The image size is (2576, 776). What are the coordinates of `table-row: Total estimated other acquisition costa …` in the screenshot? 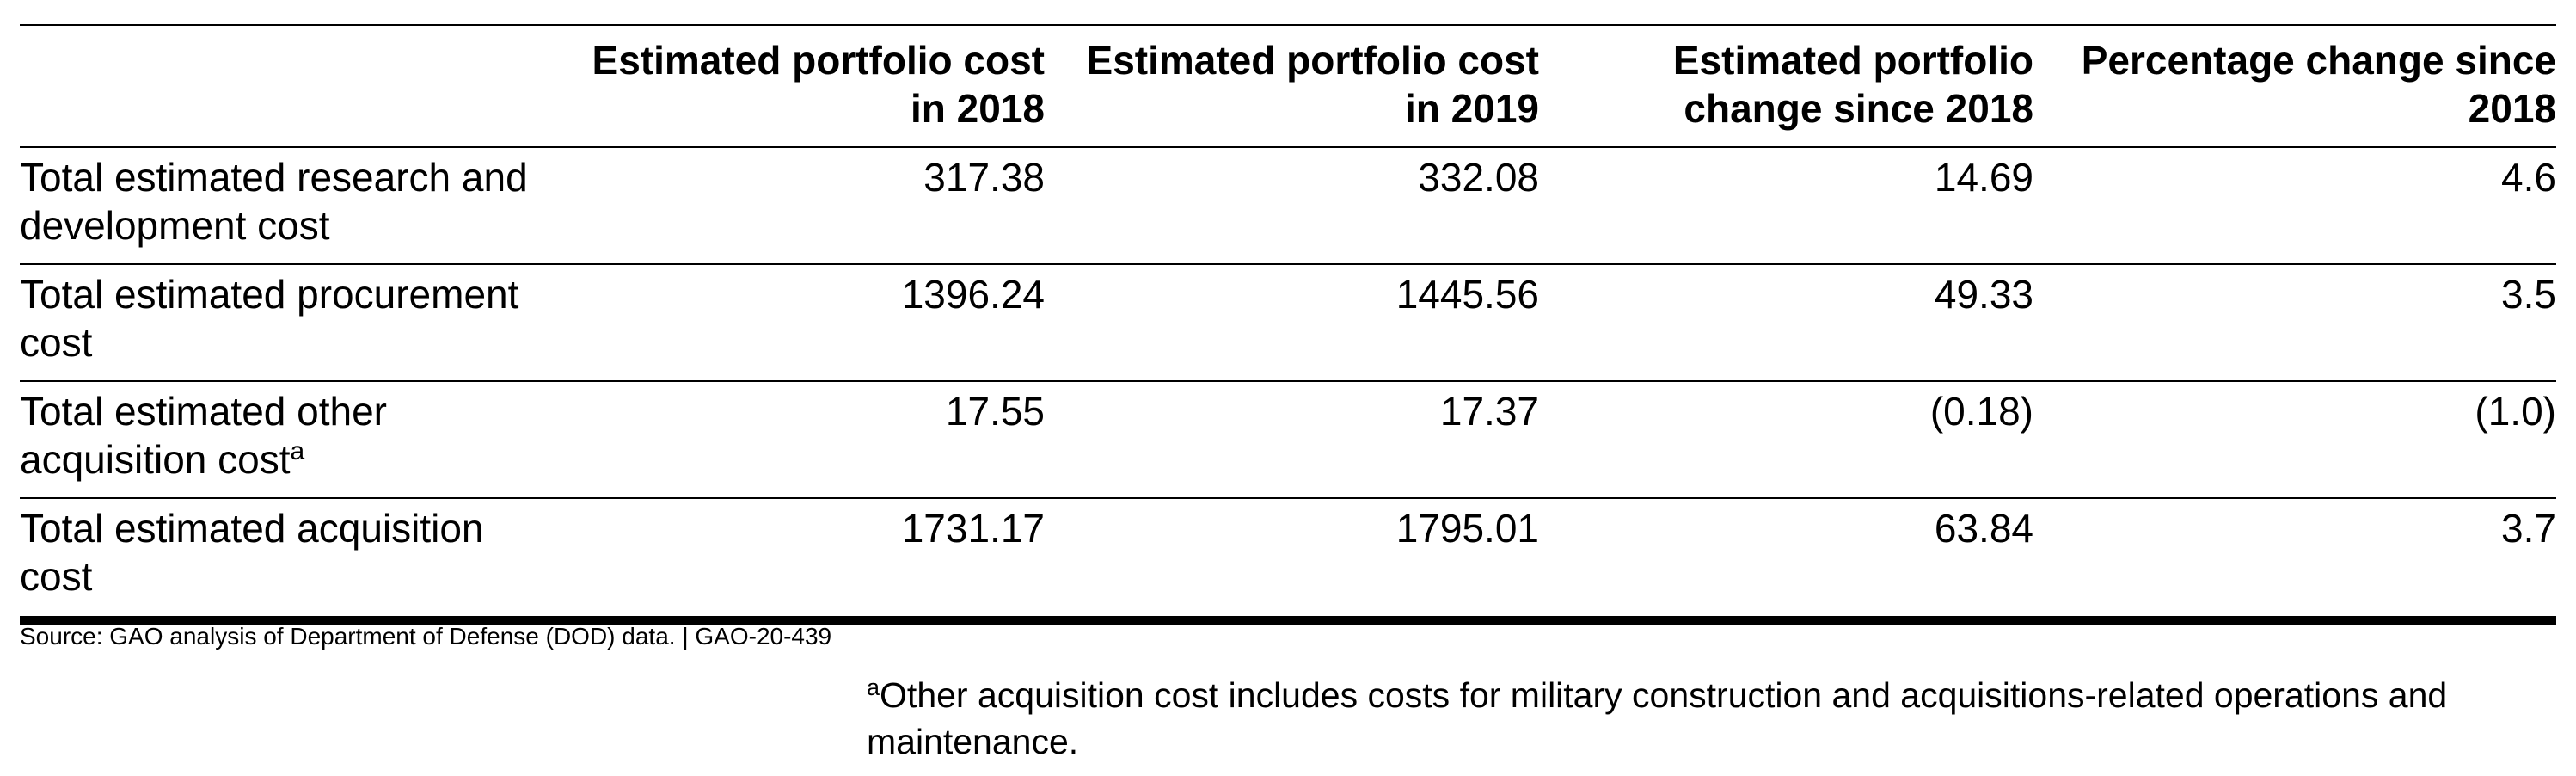 It's located at (1288, 440).